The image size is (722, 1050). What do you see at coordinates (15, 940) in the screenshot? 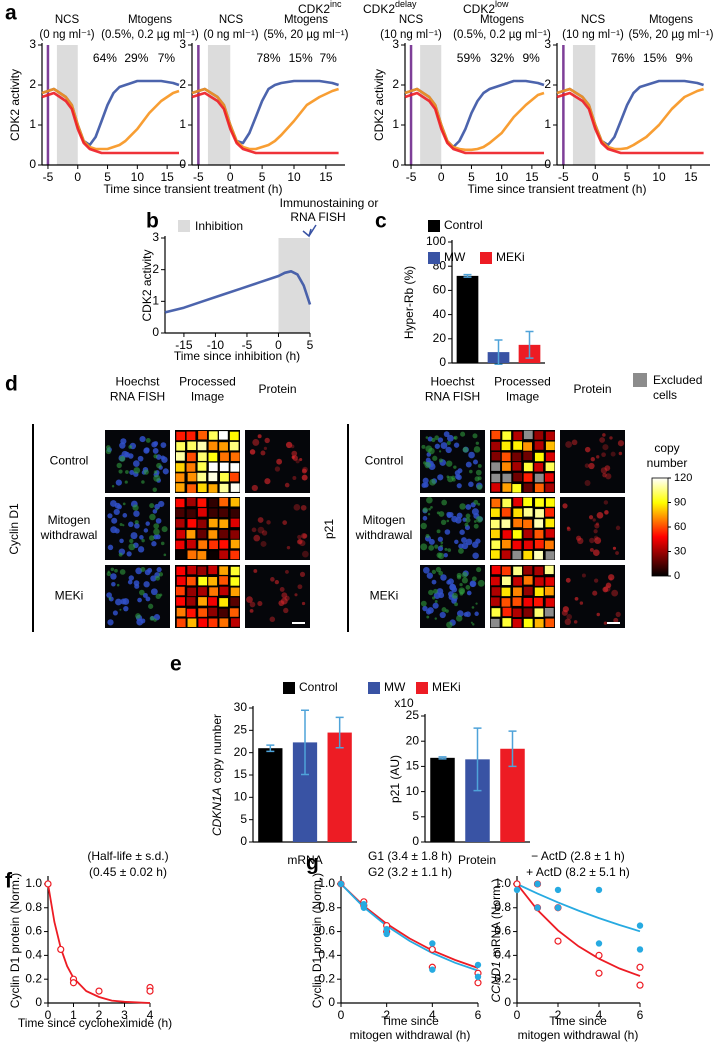
I see `y-axis-label-part: Cyclin D1 protein (Norm.)` at bounding box center [15, 940].